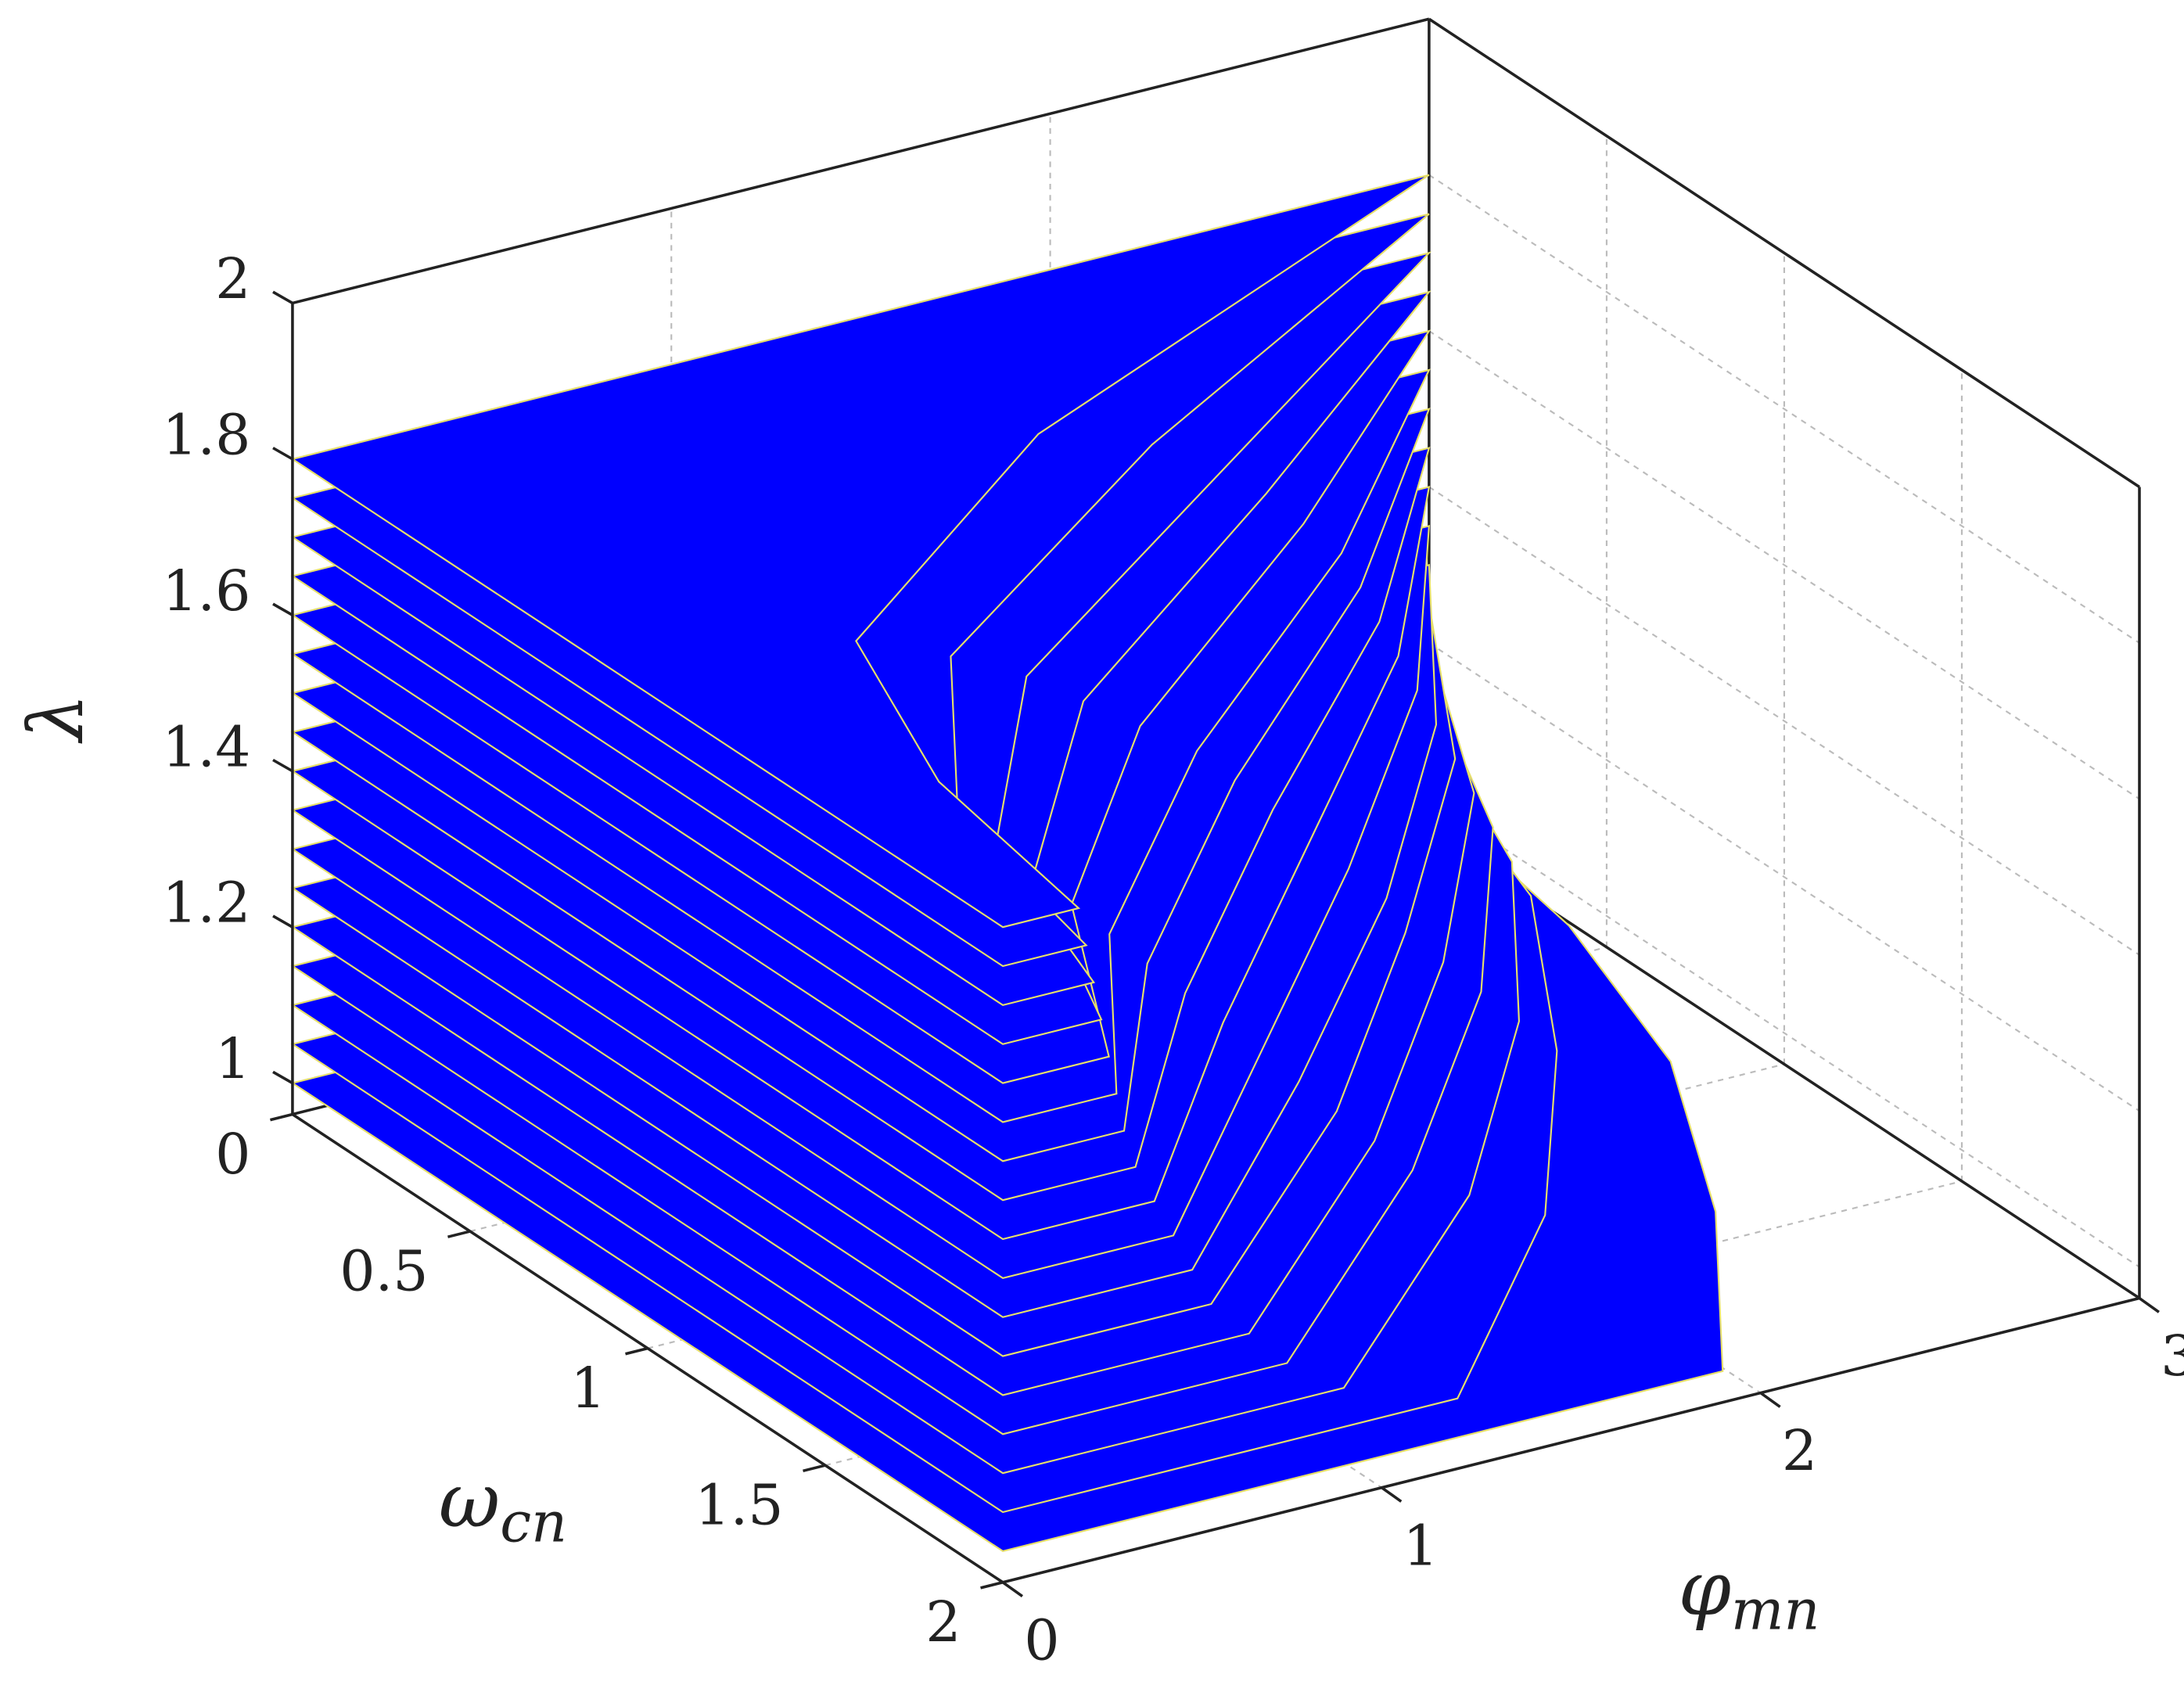  What do you see at coordinates (206, 591) in the screenshot?
I see `z-tick-label: 1.6` at bounding box center [206, 591].